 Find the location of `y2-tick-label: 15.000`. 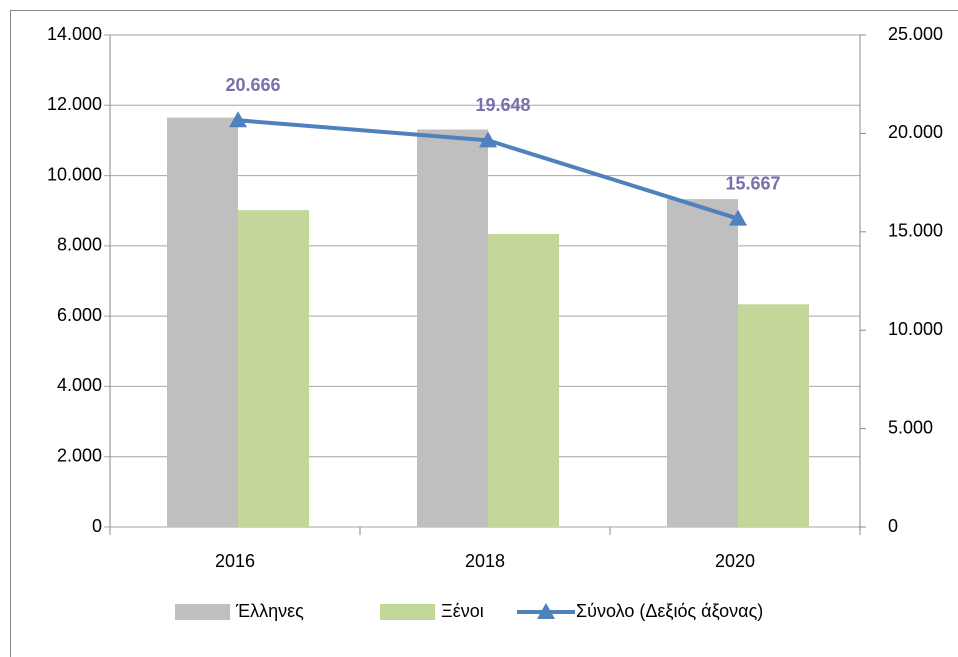

y2-tick-label: 15.000 is located at coordinates (915, 231).